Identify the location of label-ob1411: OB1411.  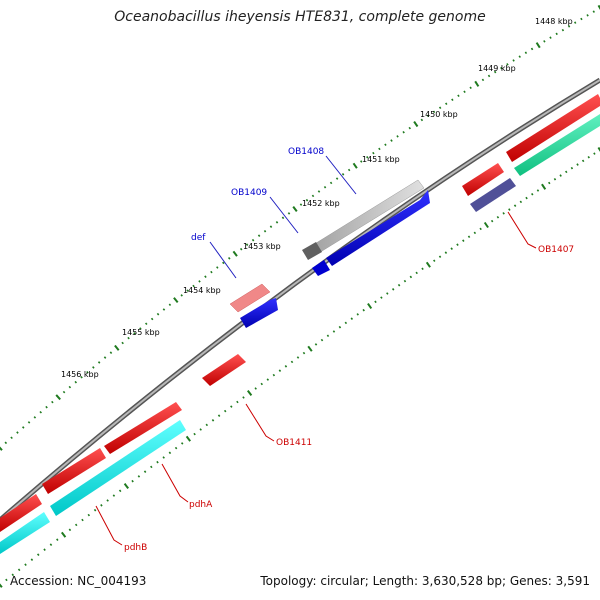
(294, 443).